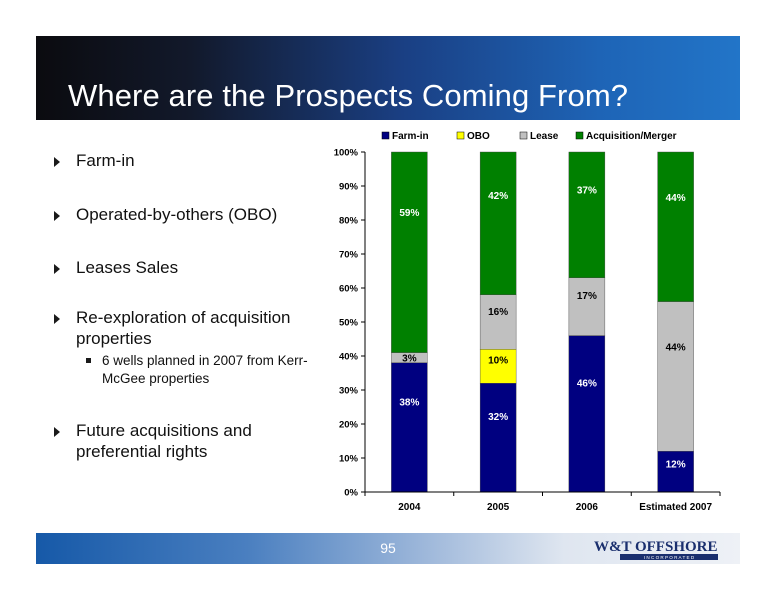 This screenshot has width=776, height=600. Describe the element at coordinates (587, 384) in the screenshot. I see `data-label: 46%` at that location.